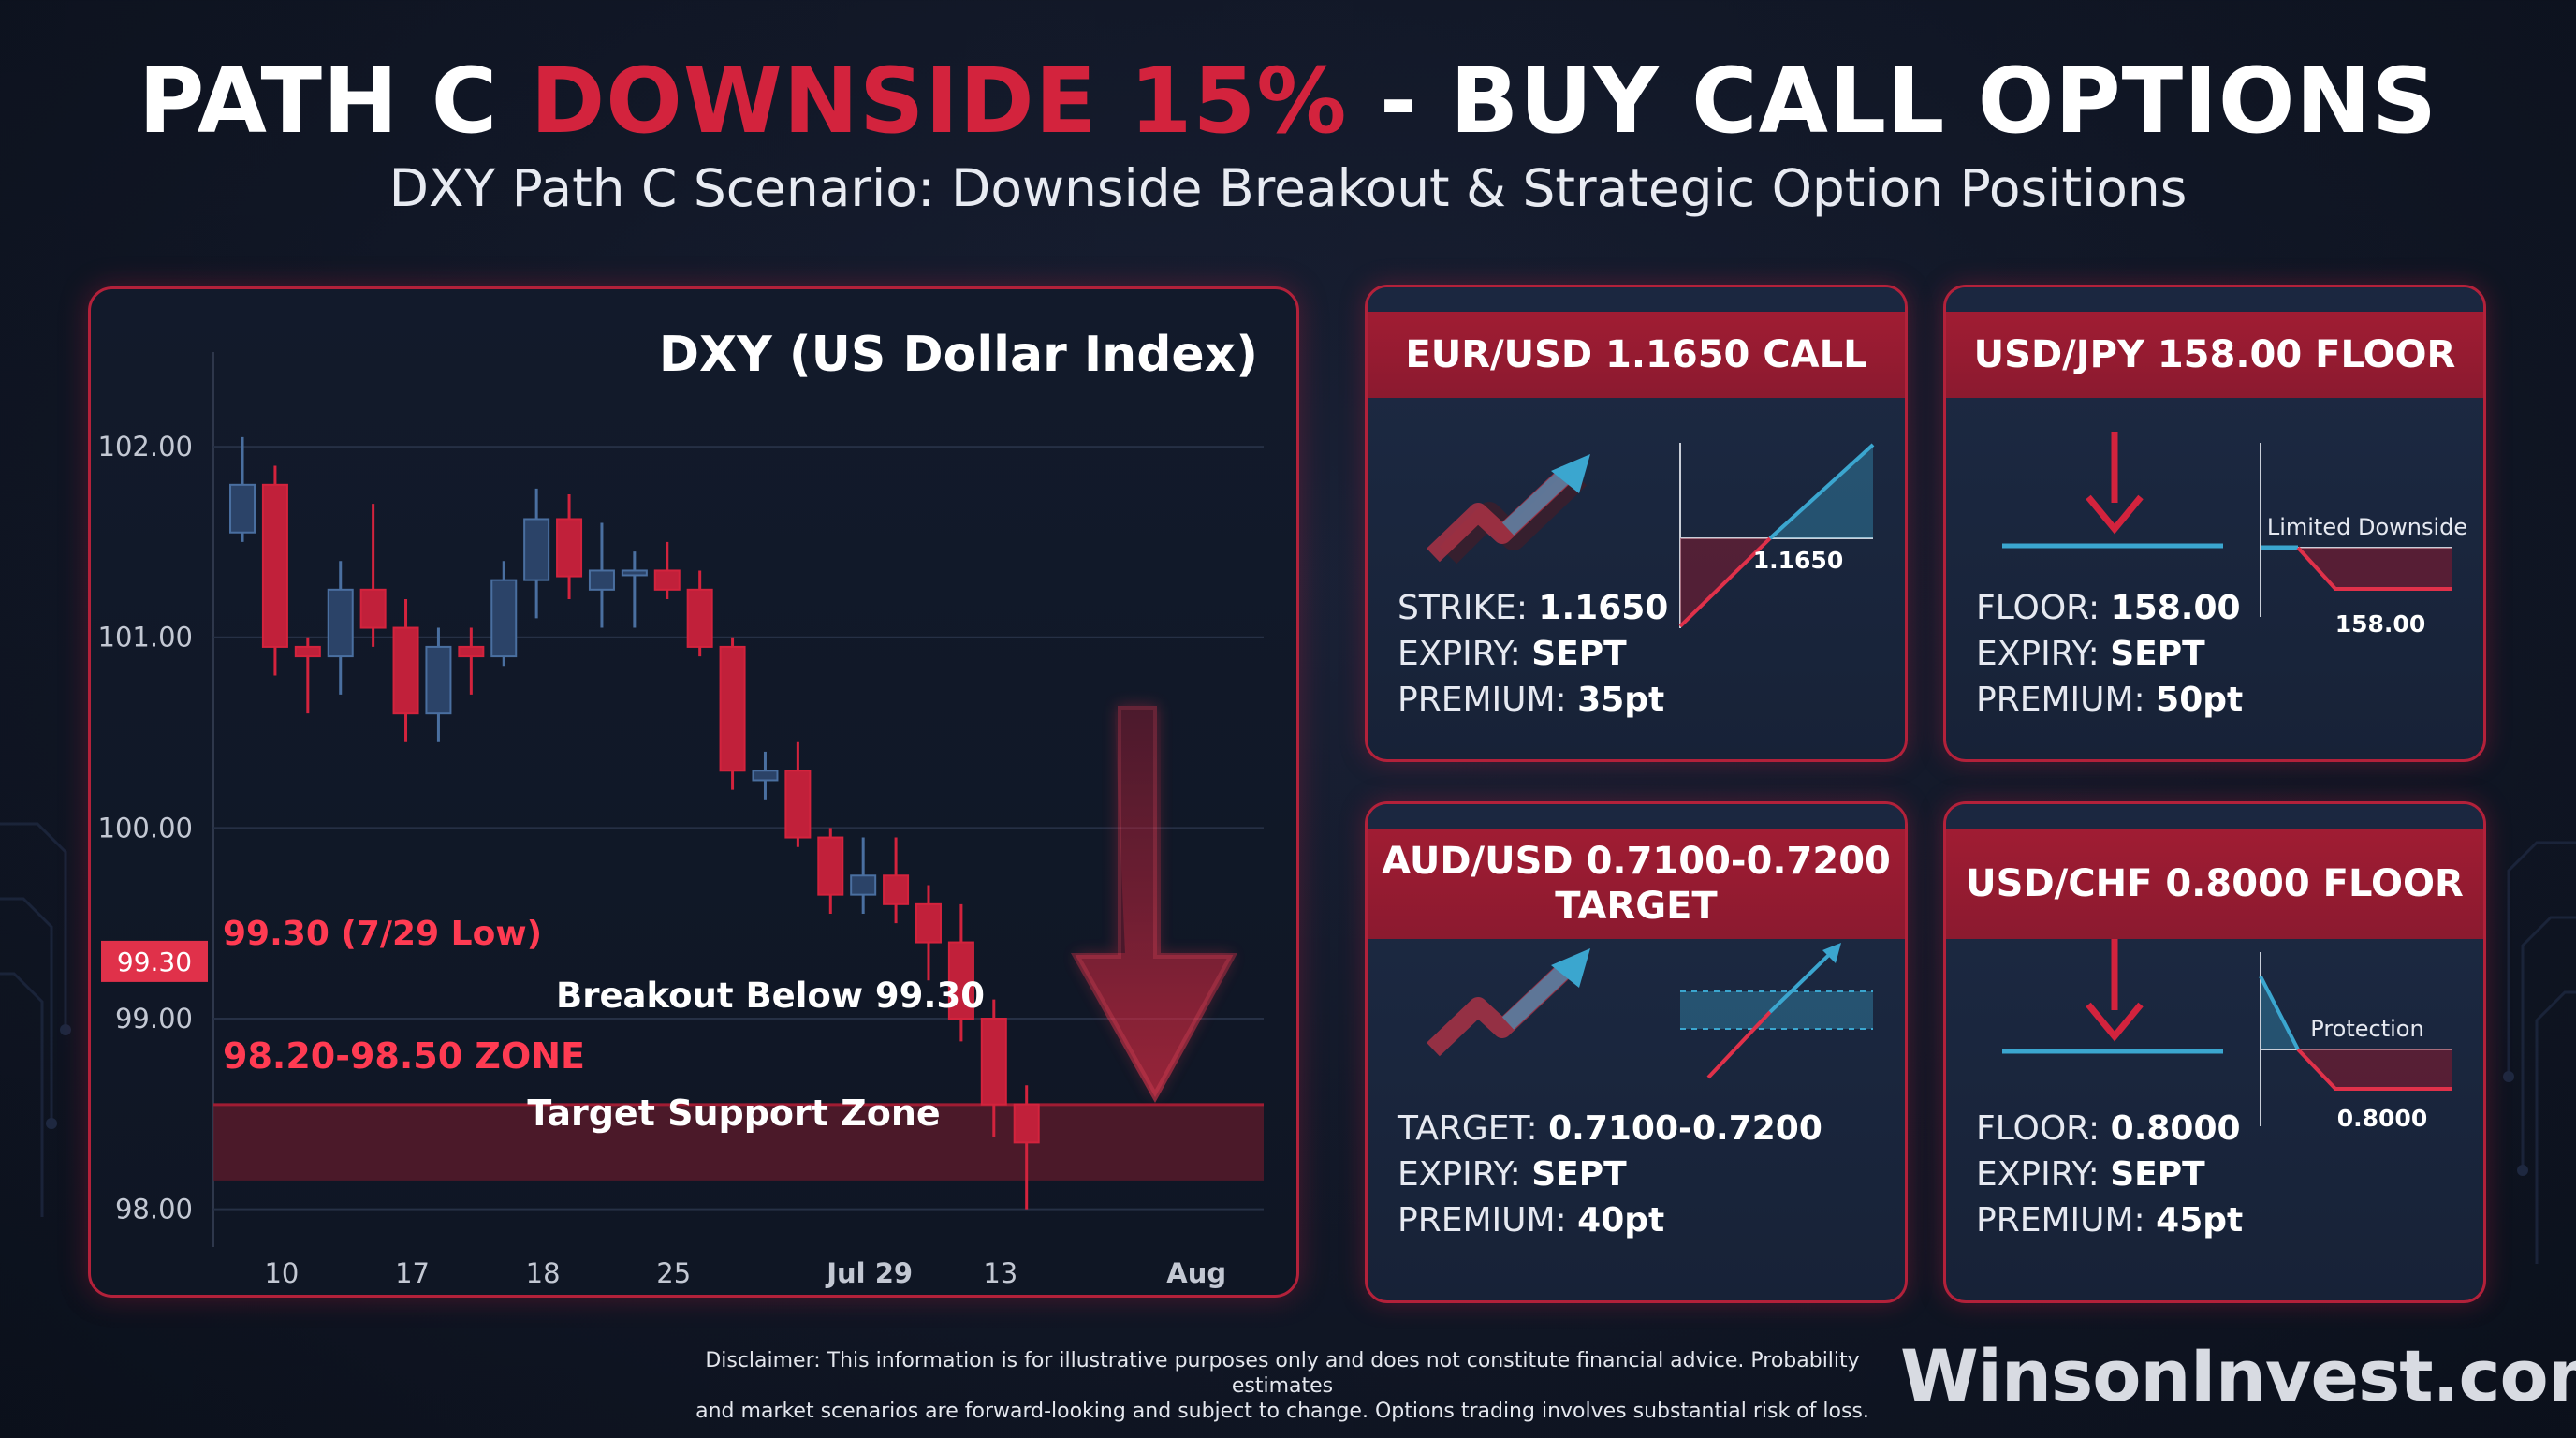 This screenshot has width=2576, height=1438. I want to click on detail-line: PREMIUM: 45pt, so click(2110, 1220).